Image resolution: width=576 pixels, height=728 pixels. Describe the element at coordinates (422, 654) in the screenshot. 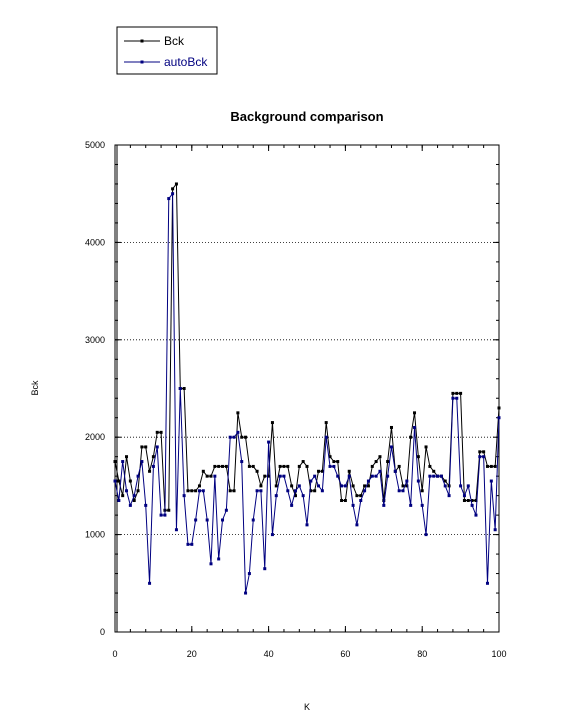

I see `x-tick-label: 80` at that location.